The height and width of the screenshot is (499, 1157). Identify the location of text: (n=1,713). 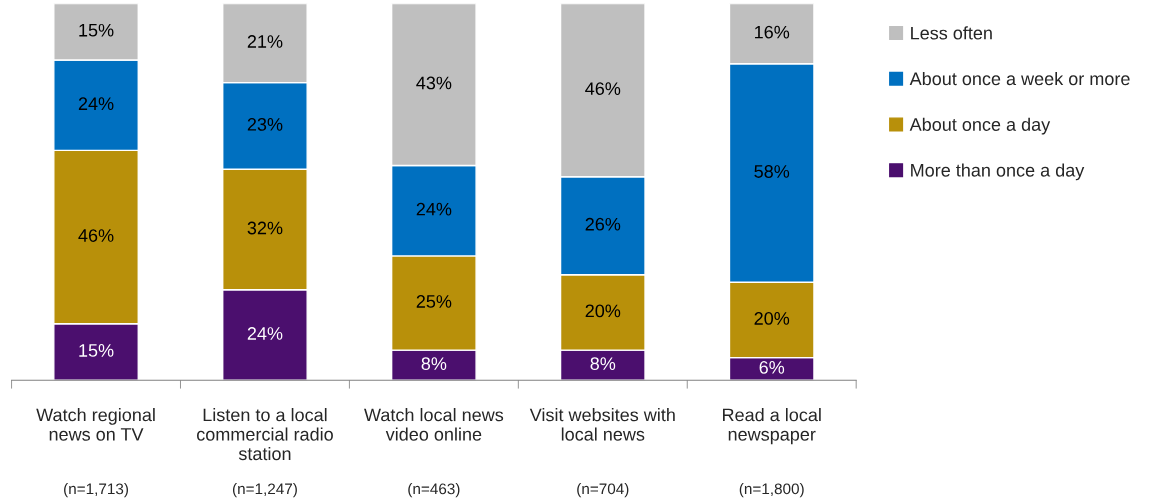
(96, 490).